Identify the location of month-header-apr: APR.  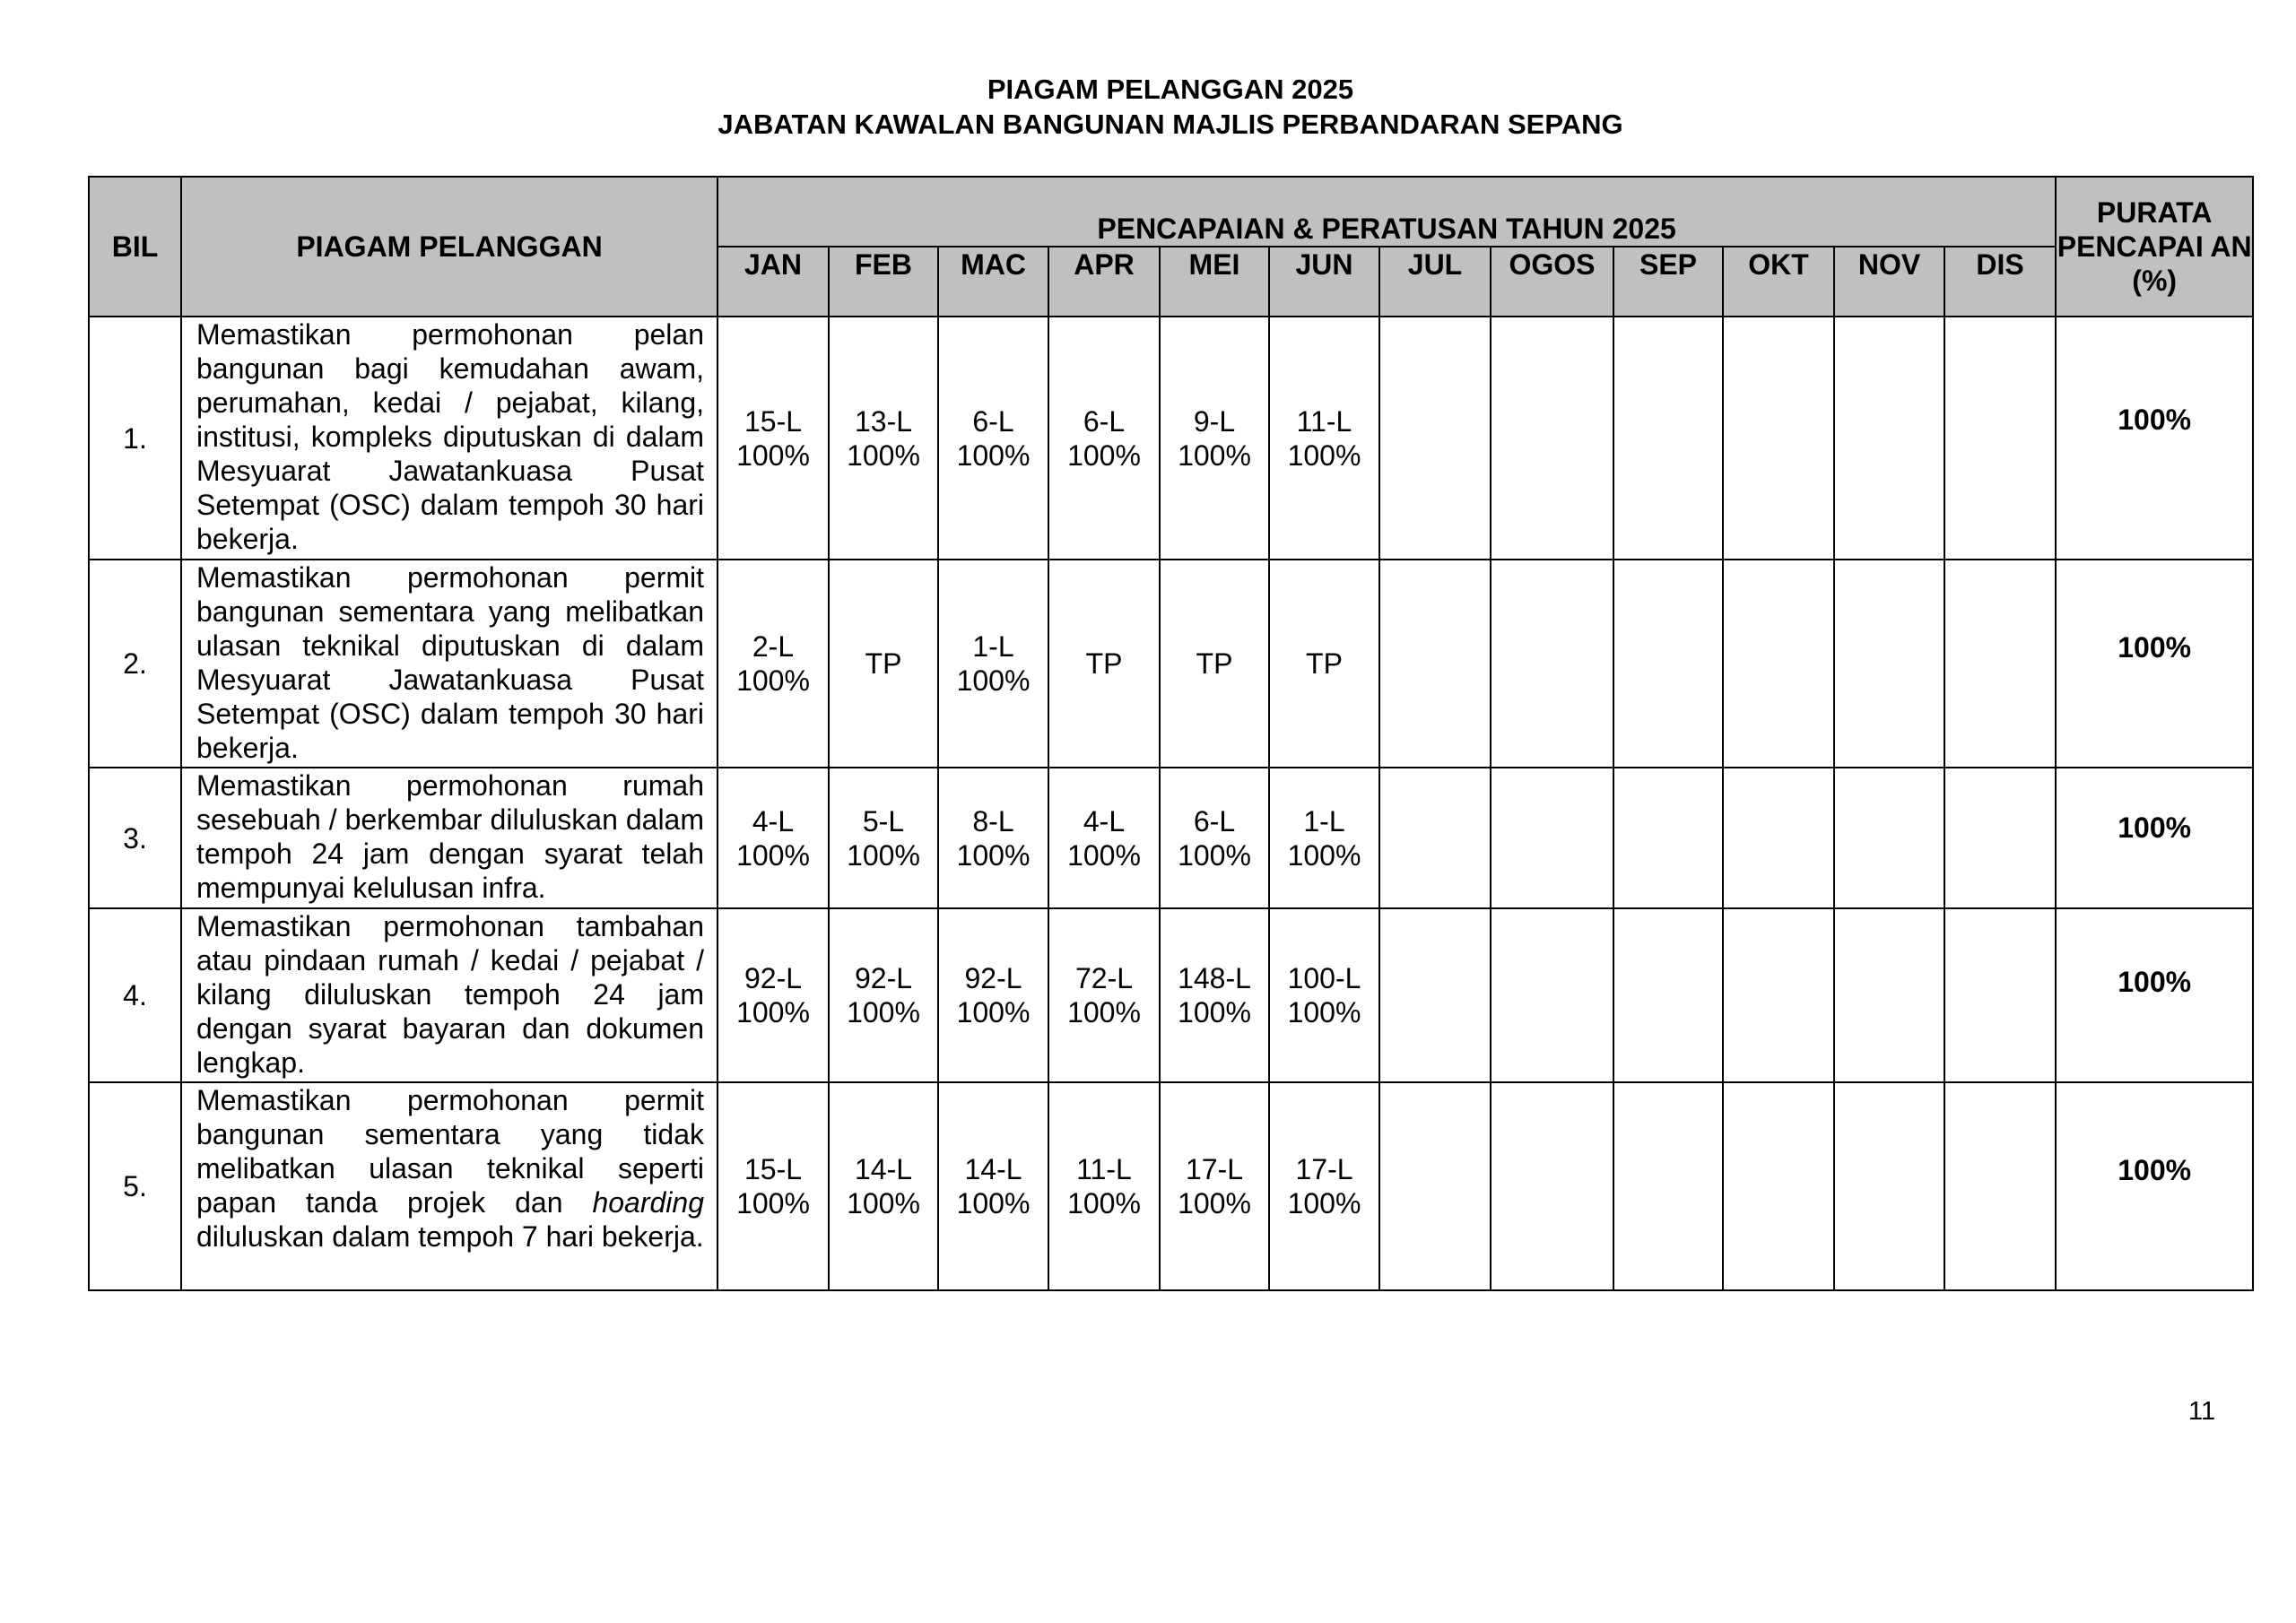
(1104, 281).